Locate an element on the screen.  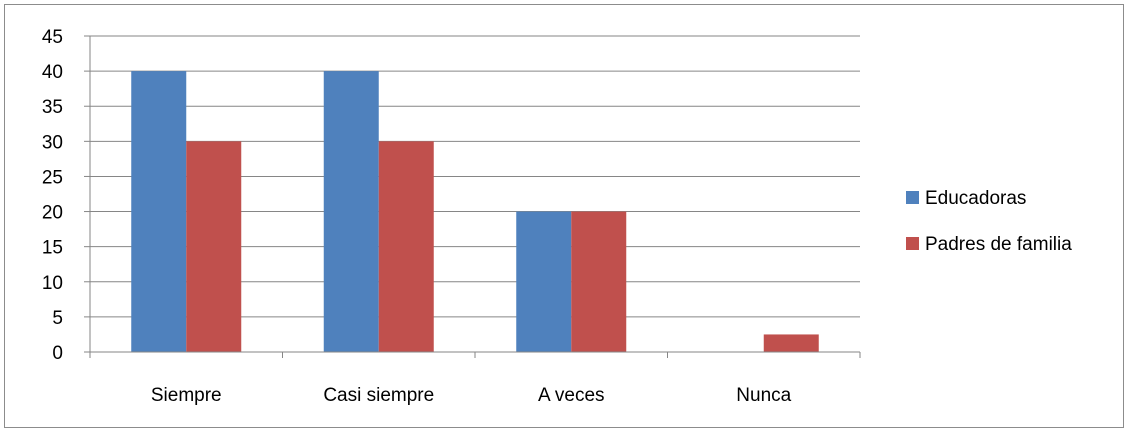
bar-padres-de-familia-nunca is located at coordinates (791, 343).